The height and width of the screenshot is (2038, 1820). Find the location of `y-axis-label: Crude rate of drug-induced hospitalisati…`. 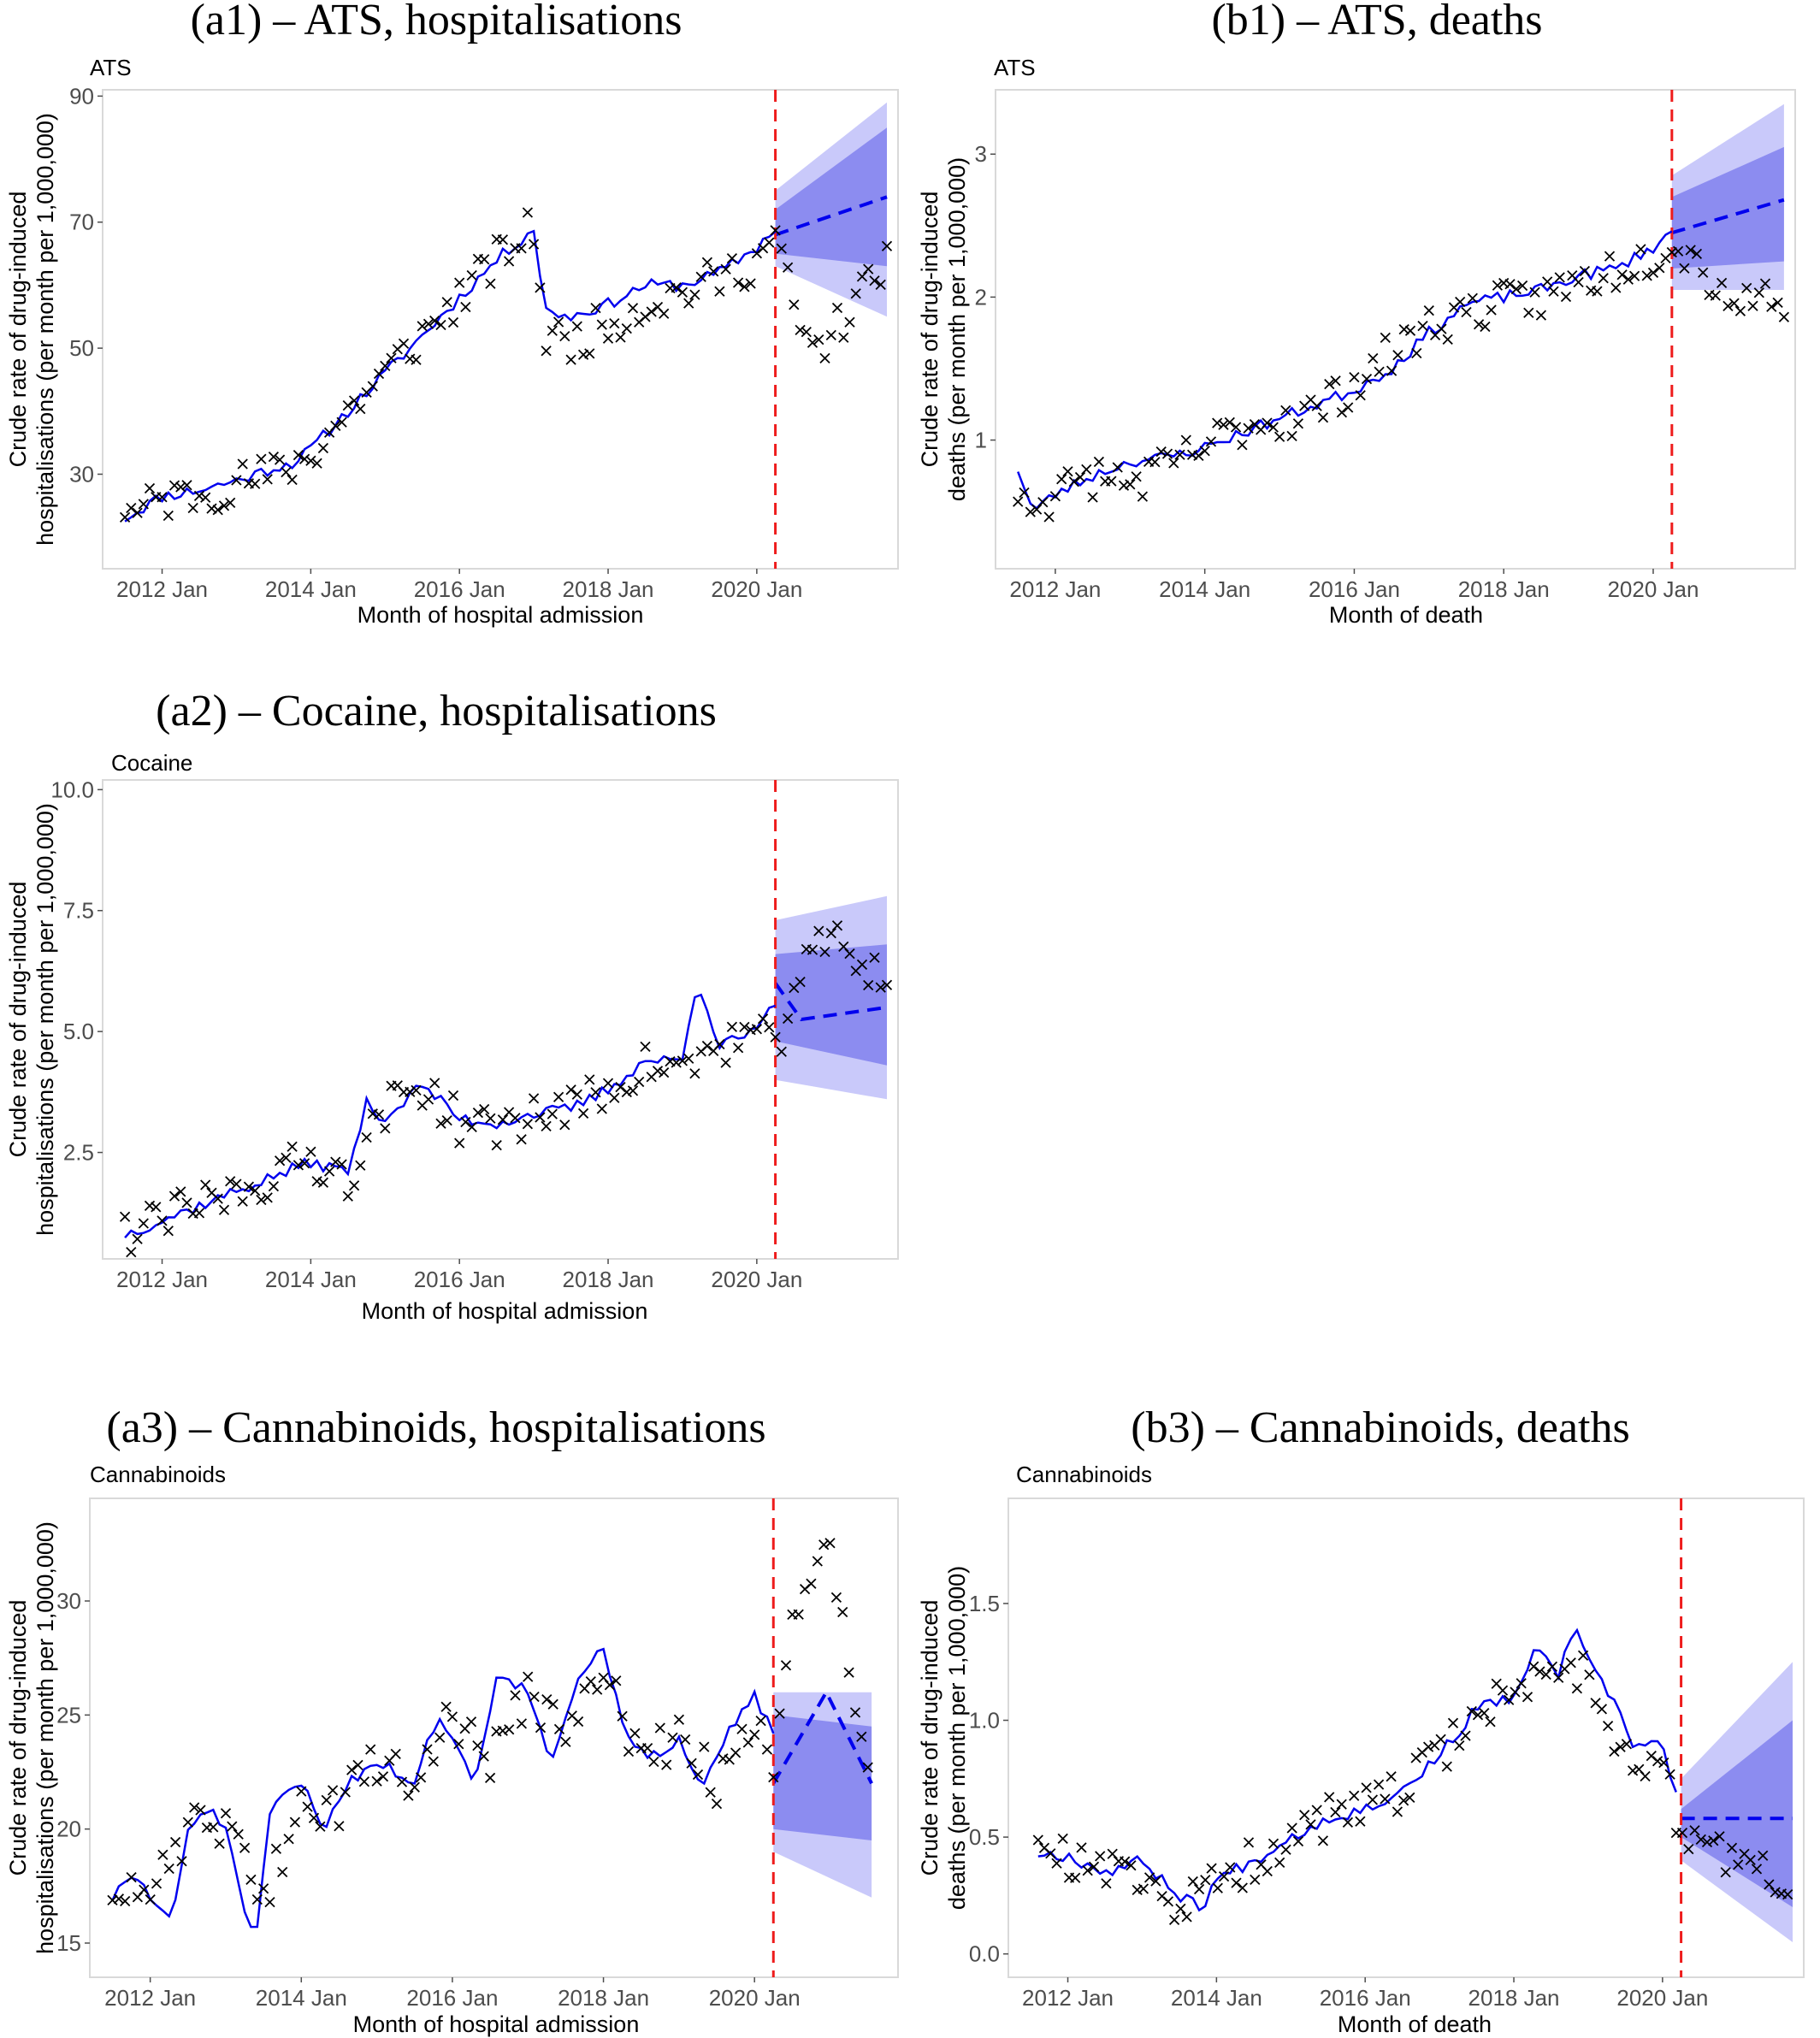

y-axis-label: Crude rate of drug-induced hospitalisati… is located at coordinates (32, 1737).